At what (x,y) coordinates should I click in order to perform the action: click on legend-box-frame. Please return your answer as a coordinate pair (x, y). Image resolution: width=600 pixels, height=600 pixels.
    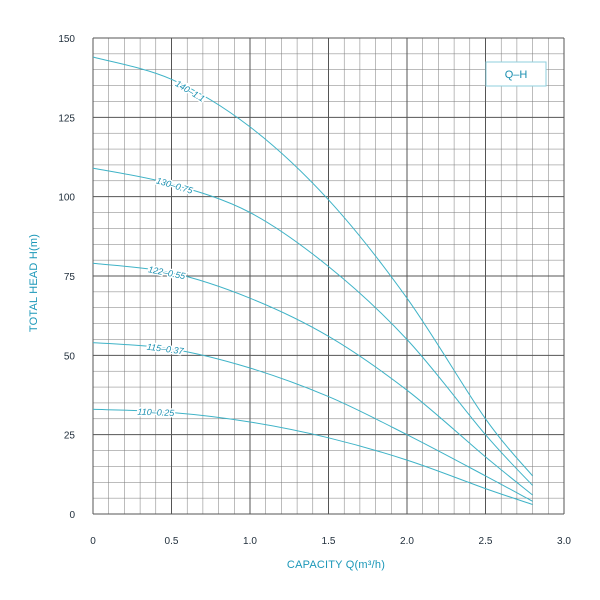
    Looking at the image, I should click on (516, 74).